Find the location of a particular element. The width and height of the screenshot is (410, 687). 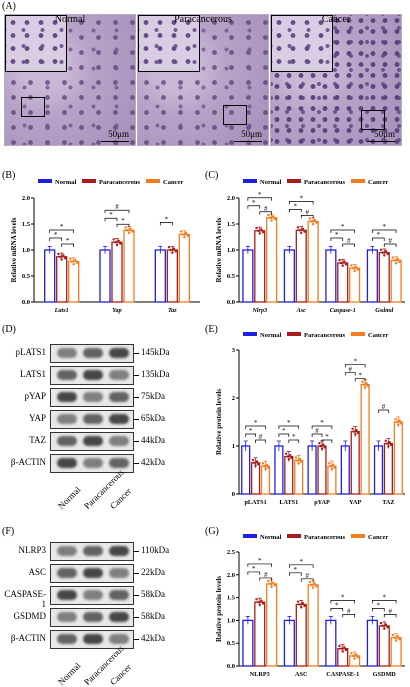

histology-normal: Normal 50μm is located at coordinates (70, 80).